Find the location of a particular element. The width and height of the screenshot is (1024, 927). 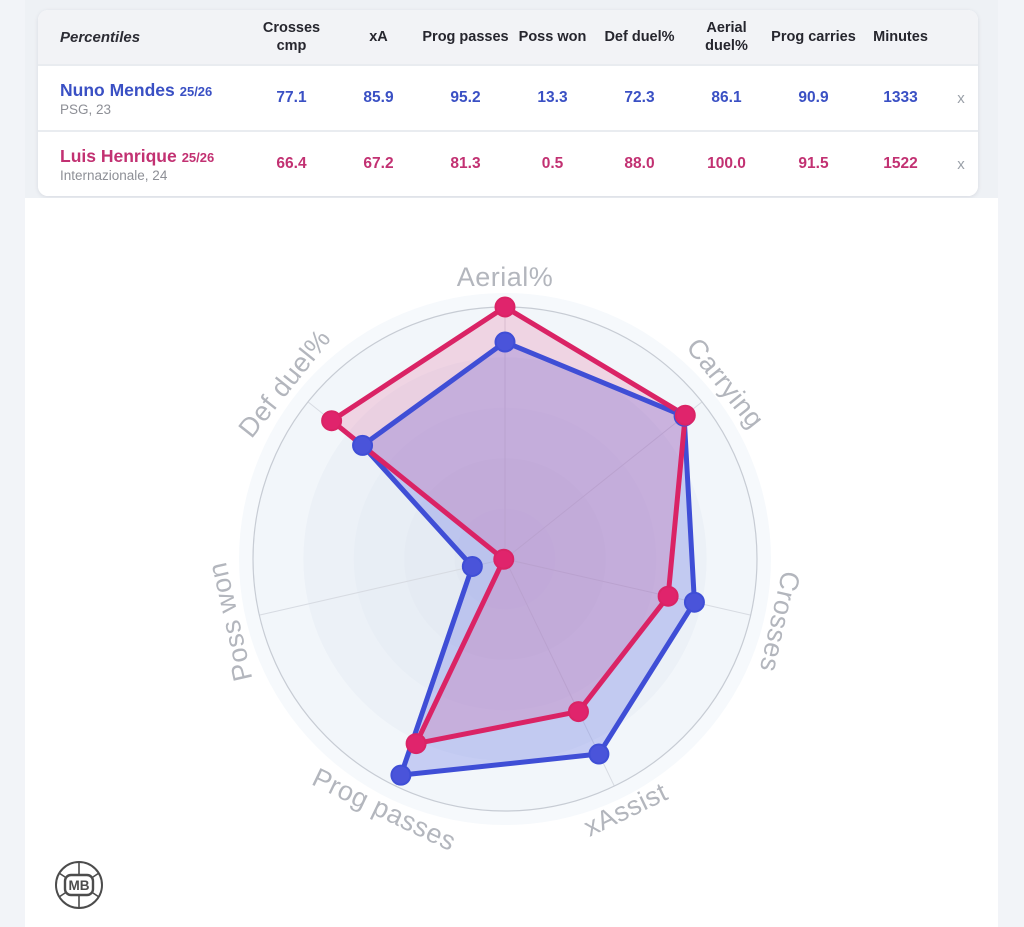

mb-logo-icon: MB is located at coordinates (79, 885).